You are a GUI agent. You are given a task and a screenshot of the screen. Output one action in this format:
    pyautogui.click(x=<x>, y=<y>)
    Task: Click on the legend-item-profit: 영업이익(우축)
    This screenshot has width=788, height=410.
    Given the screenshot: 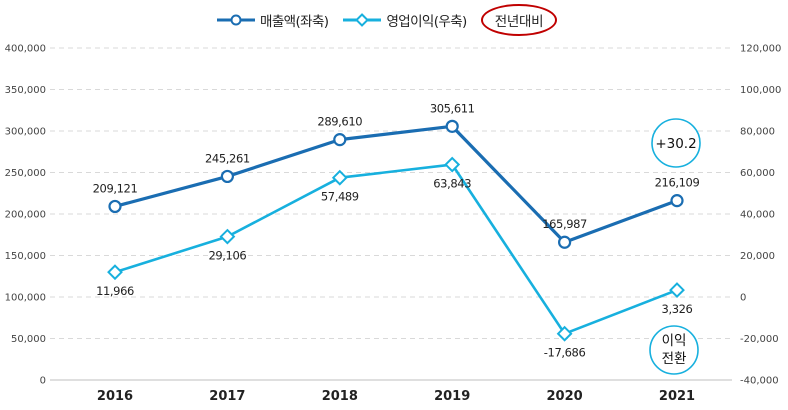 What is the action you would take?
    pyautogui.click(x=404, y=20)
    